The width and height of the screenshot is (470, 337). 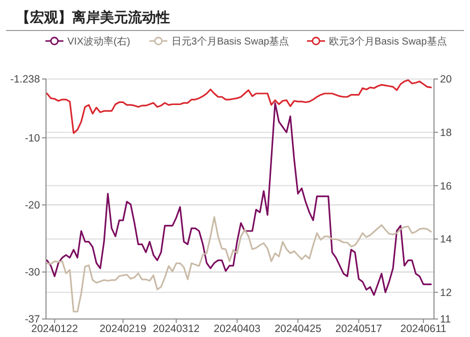 What do you see at coordinates (32, 320) in the screenshot?
I see `y-tick-label: -37` at bounding box center [32, 320].